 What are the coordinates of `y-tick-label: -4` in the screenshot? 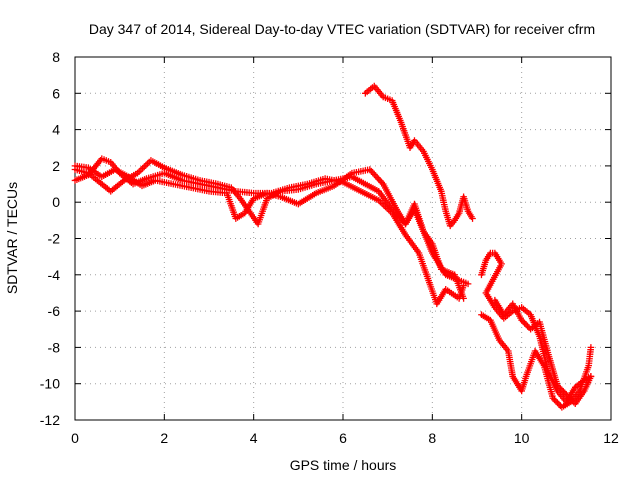 It's located at (54, 275).